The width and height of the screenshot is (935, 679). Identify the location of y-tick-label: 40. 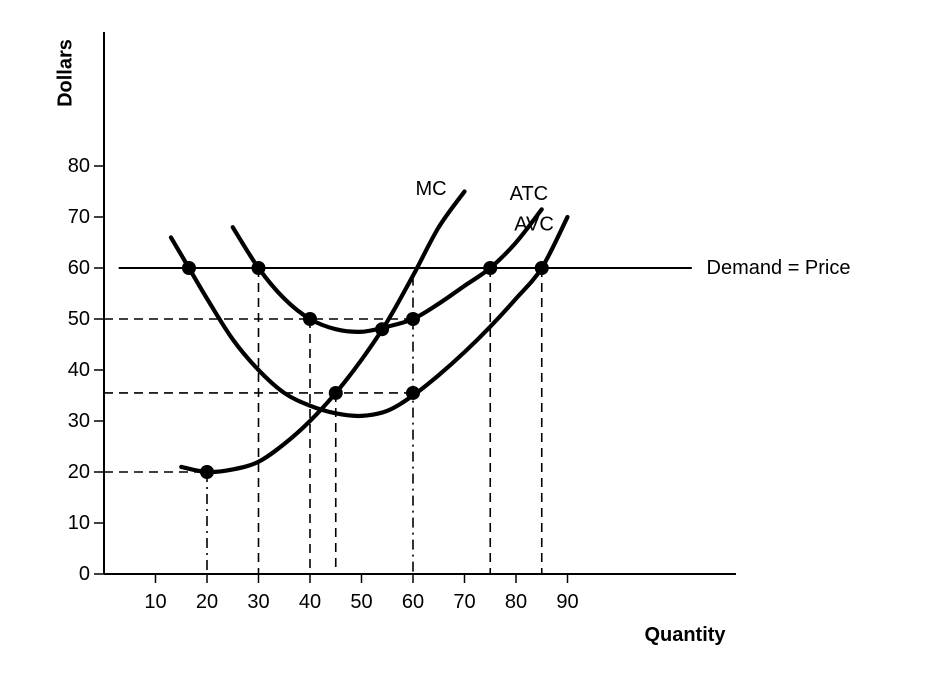
(79, 370).